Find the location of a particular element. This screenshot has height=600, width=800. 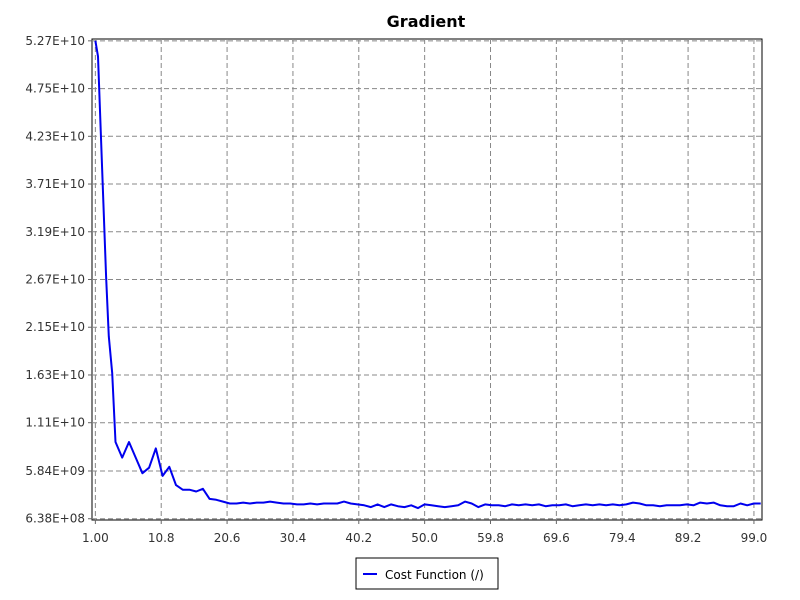

x-tick-label: 50.0 is located at coordinates (424, 538).